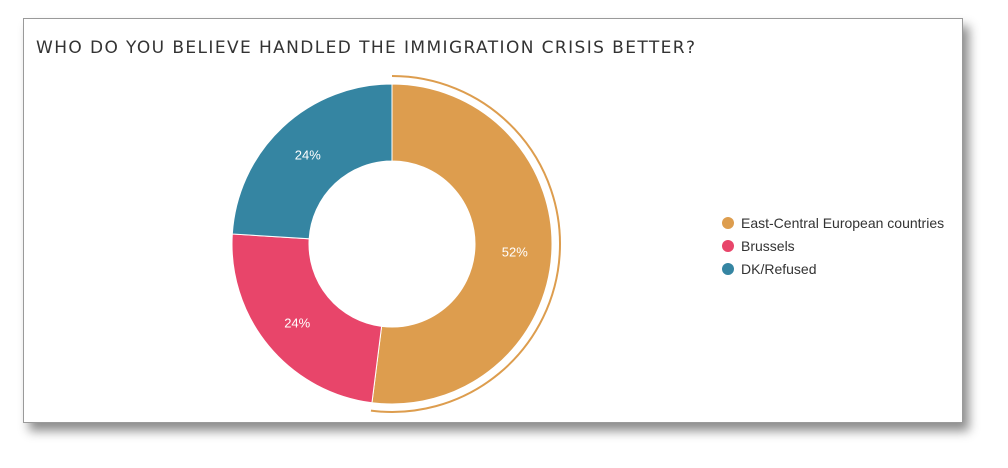 The width and height of the screenshot is (1008, 468). I want to click on legend-item-east-central-european-countries: East-Central European countries, so click(833, 222).